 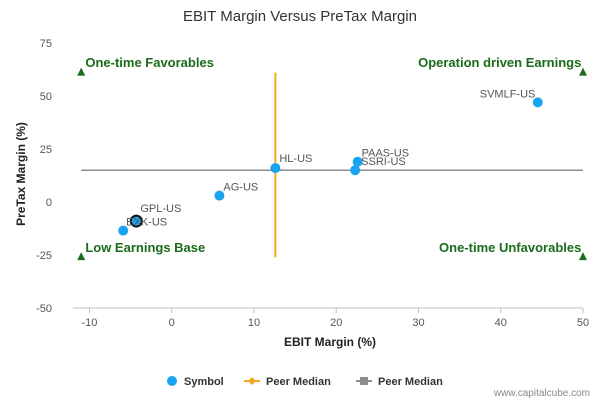 What do you see at coordinates (364, 381) in the screenshot?
I see `legend-median-y-marker` at bounding box center [364, 381].